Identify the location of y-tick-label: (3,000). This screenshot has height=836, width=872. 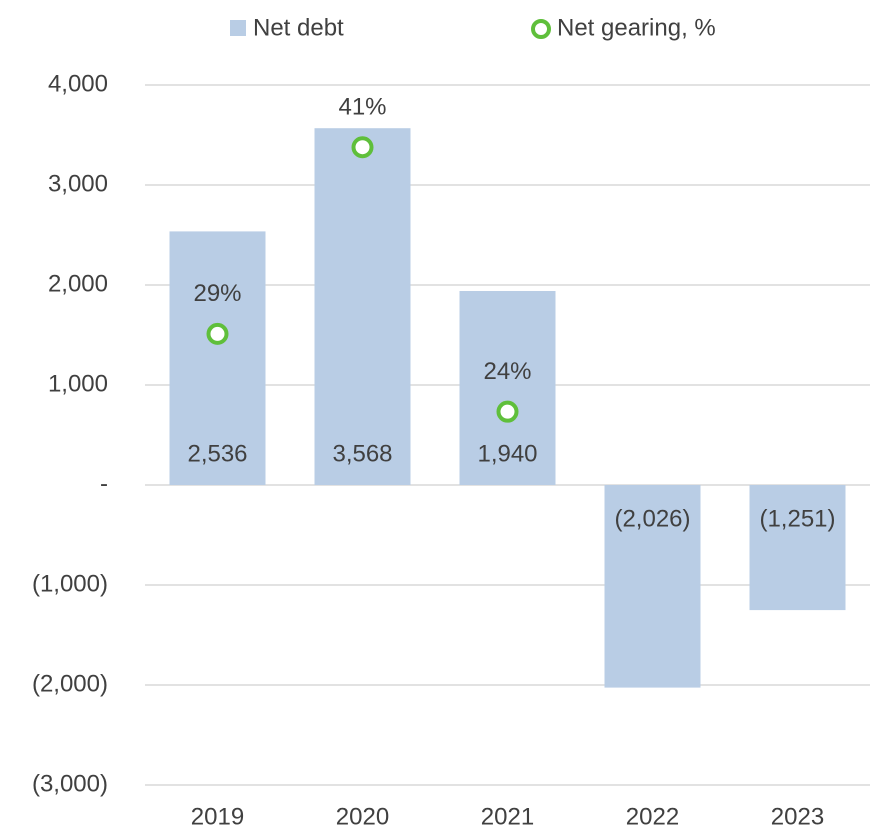
(70, 783).